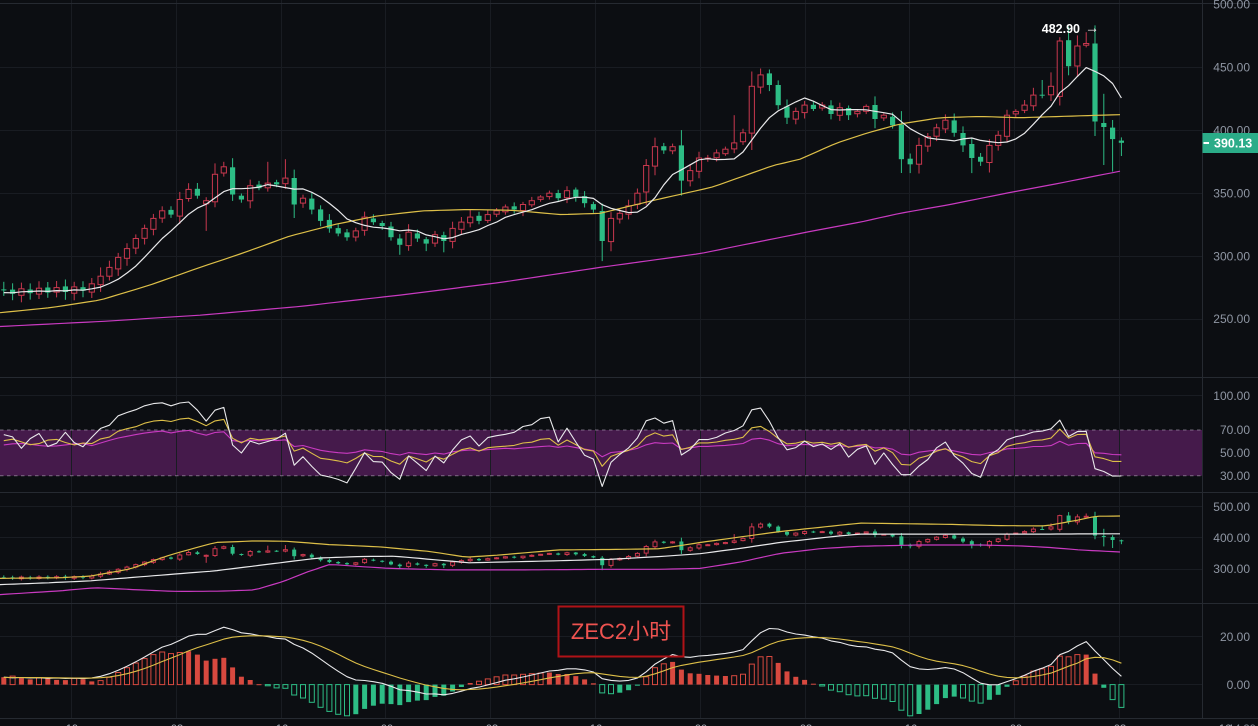  Describe the element at coordinates (1231, 396) in the screenshot. I see `svg-text: 100.00` at that location.